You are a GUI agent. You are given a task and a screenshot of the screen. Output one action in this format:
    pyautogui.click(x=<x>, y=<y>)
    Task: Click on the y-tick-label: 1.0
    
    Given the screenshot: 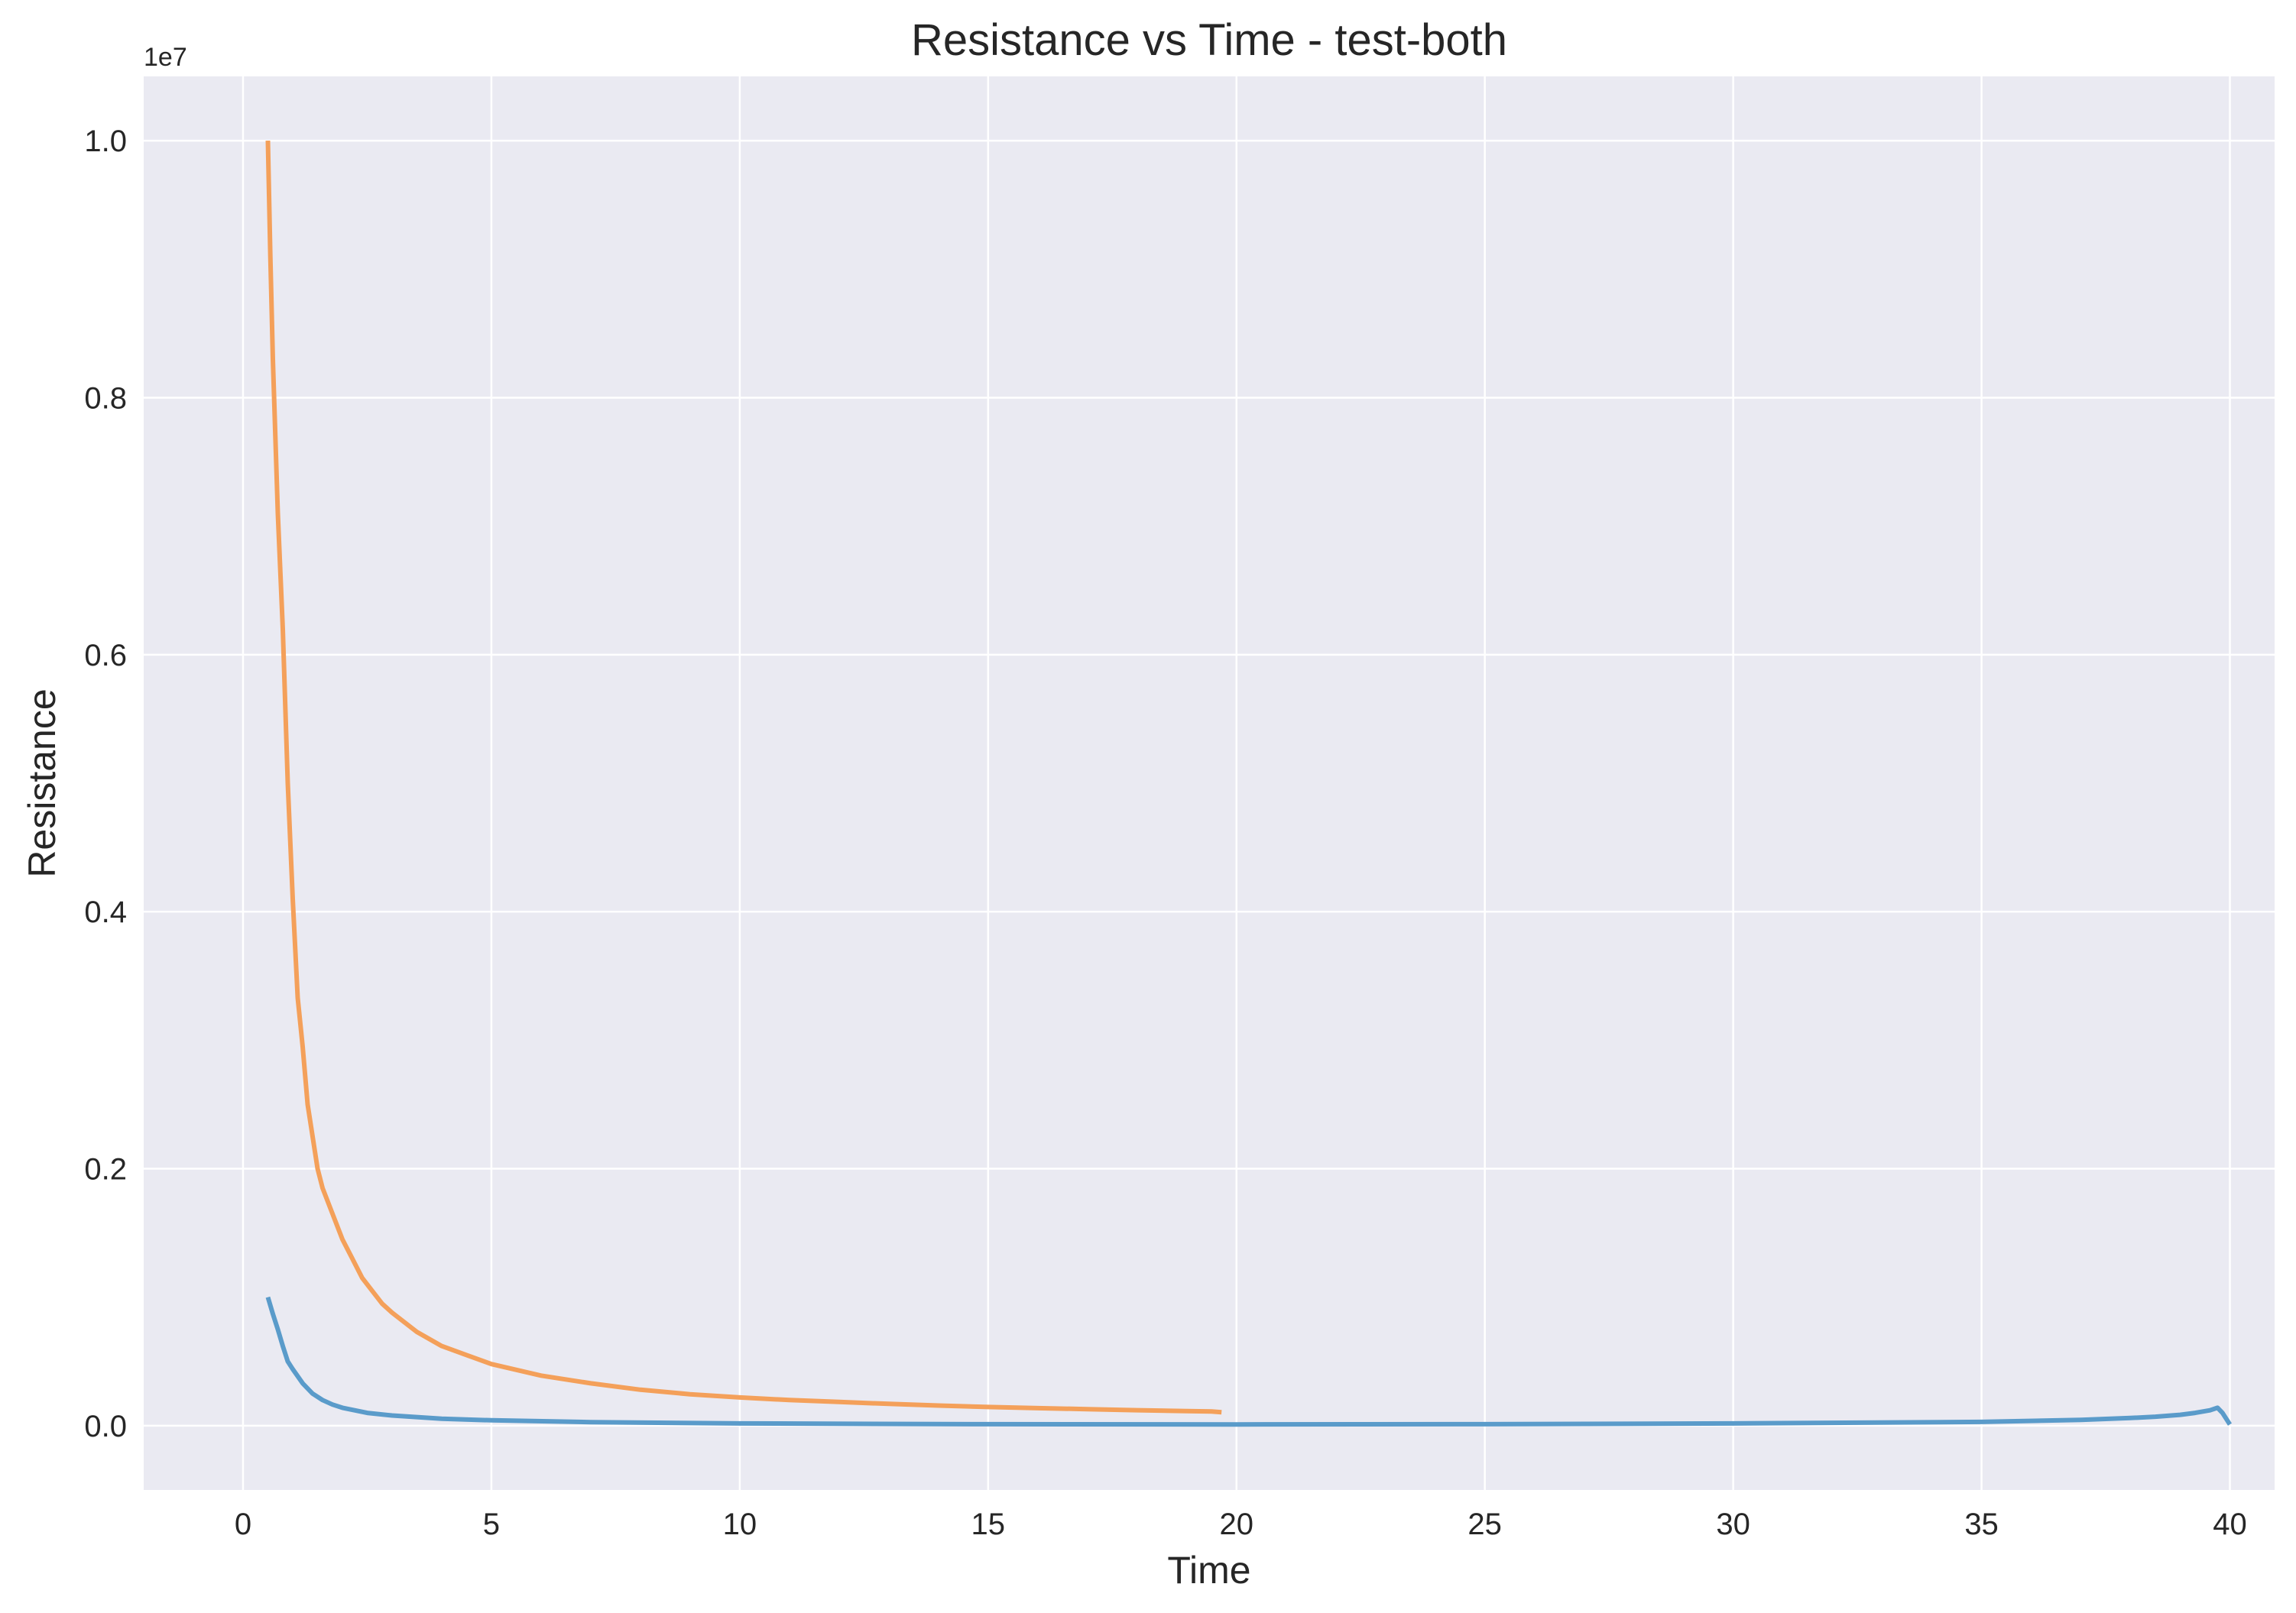 What is the action you would take?
    pyautogui.click(x=105, y=141)
    